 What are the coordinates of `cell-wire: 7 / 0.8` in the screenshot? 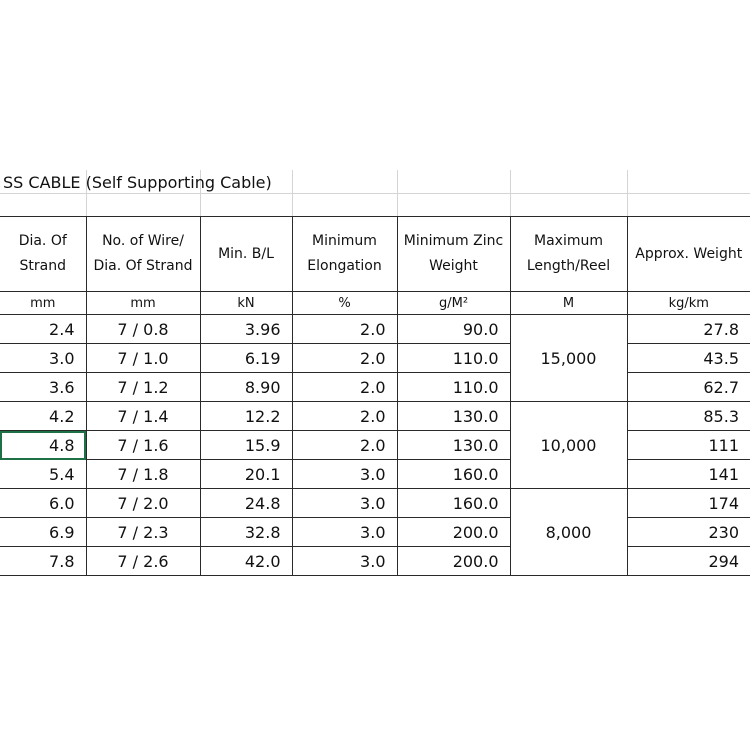 It's located at (143, 329).